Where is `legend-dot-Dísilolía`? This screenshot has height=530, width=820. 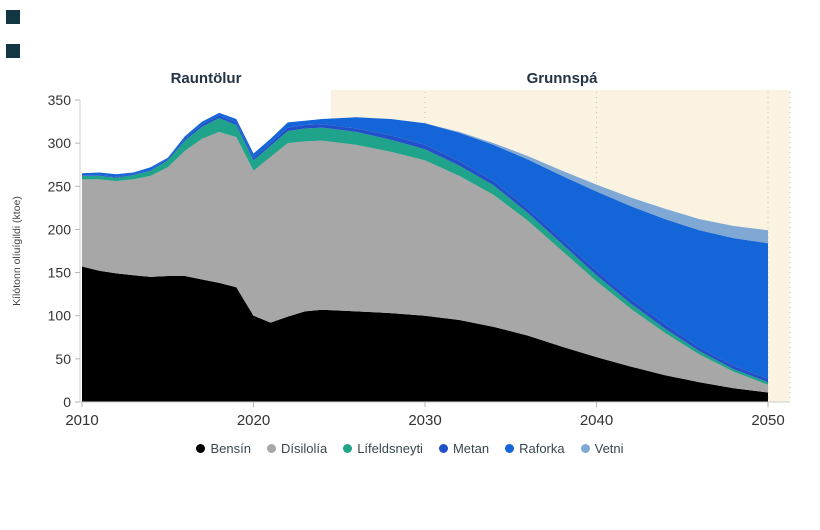 legend-dot-Dísilolía is located at coordinates (271, 448).